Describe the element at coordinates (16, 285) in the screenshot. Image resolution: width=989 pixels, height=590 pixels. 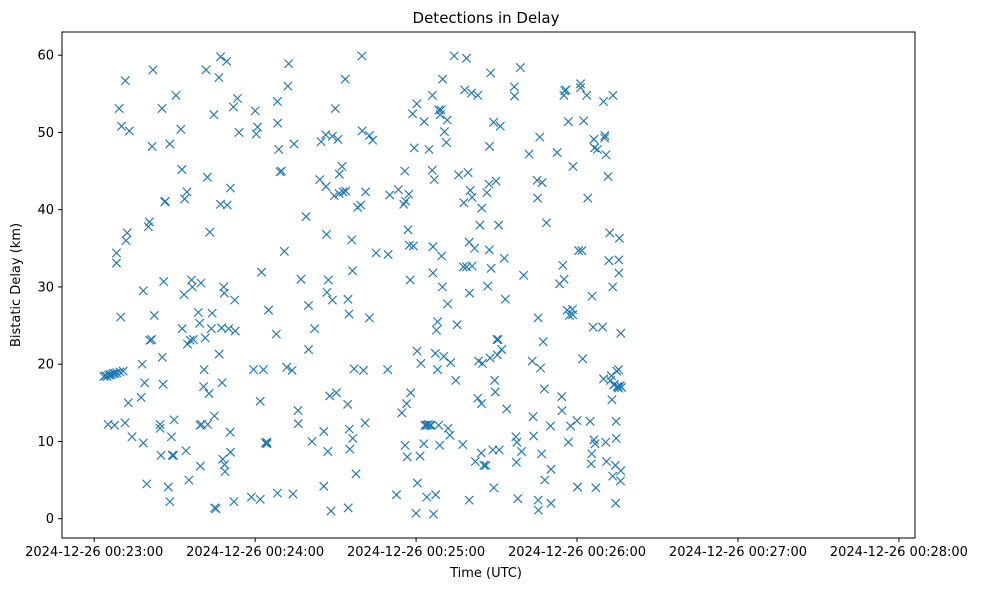
I see `y-axis-label: Bistatic Delay (km)` at that location.